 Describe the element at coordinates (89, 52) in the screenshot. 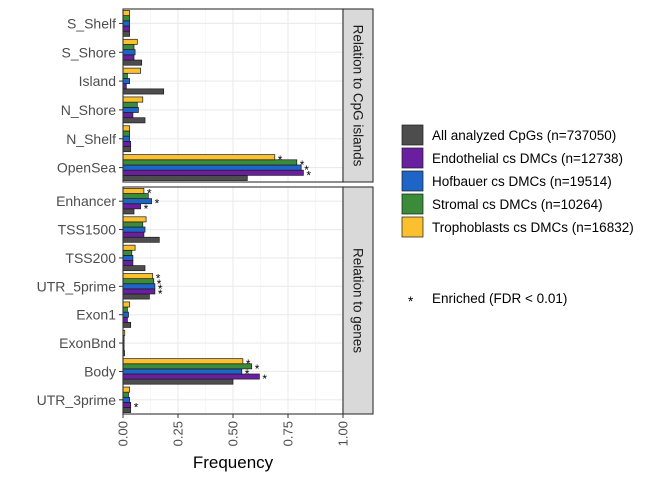

I see `y-tick-label-s_shore: S_Shore` at that location.